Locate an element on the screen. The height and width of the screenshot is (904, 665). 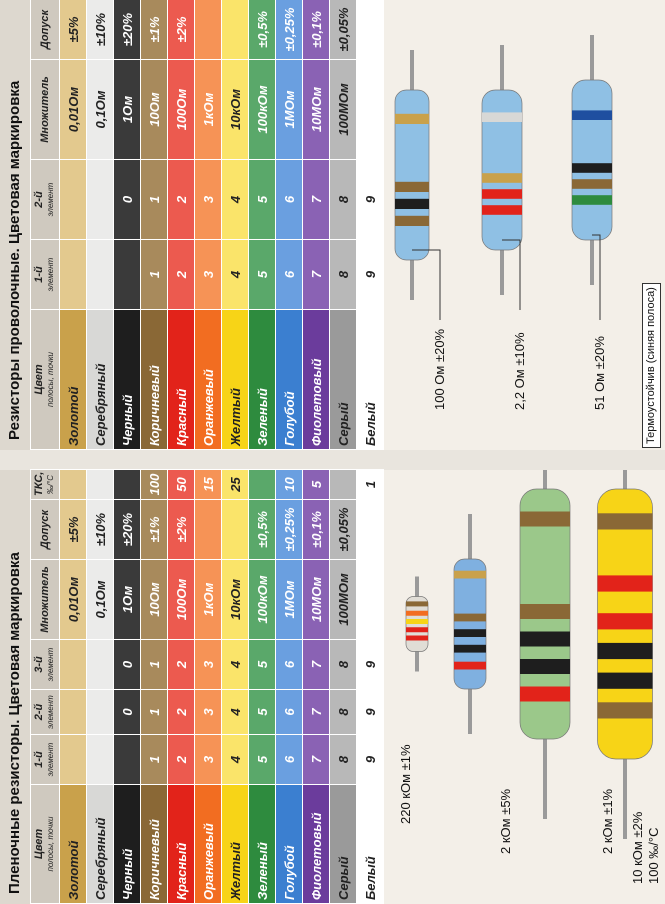
resistor-drawings is located at coordinates (503, 177).